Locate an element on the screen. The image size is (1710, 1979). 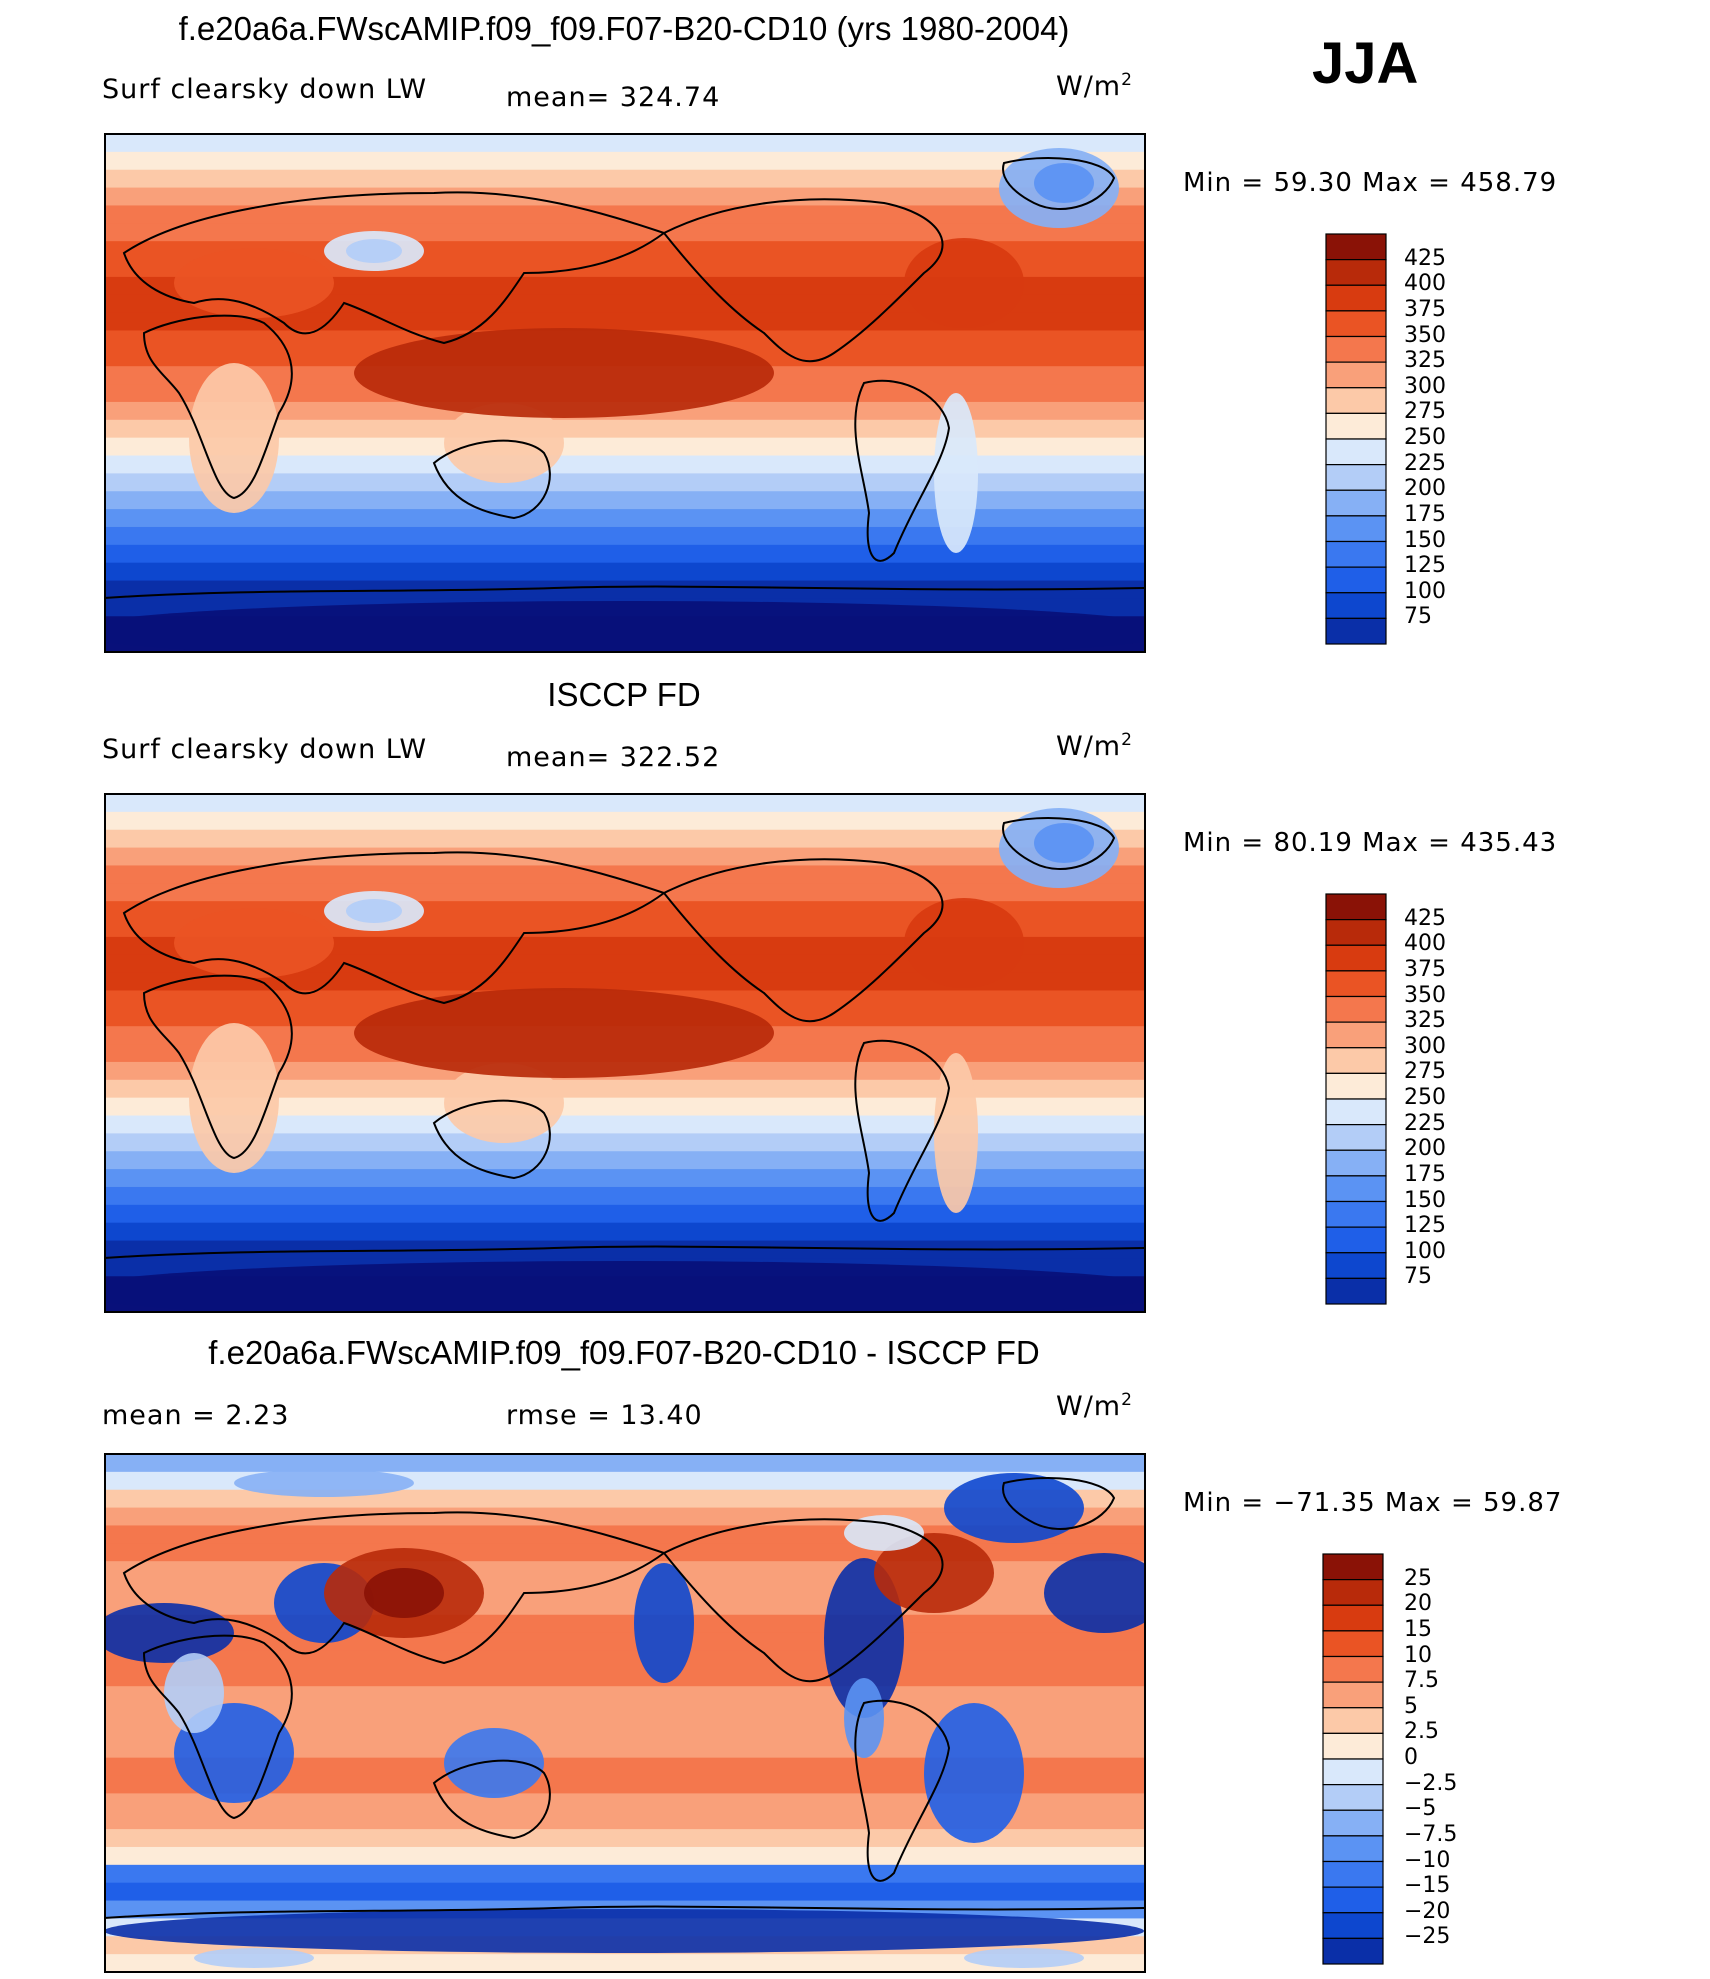
panel-2-colorbar-label: 225 is located at coordinates (1425, 1123).